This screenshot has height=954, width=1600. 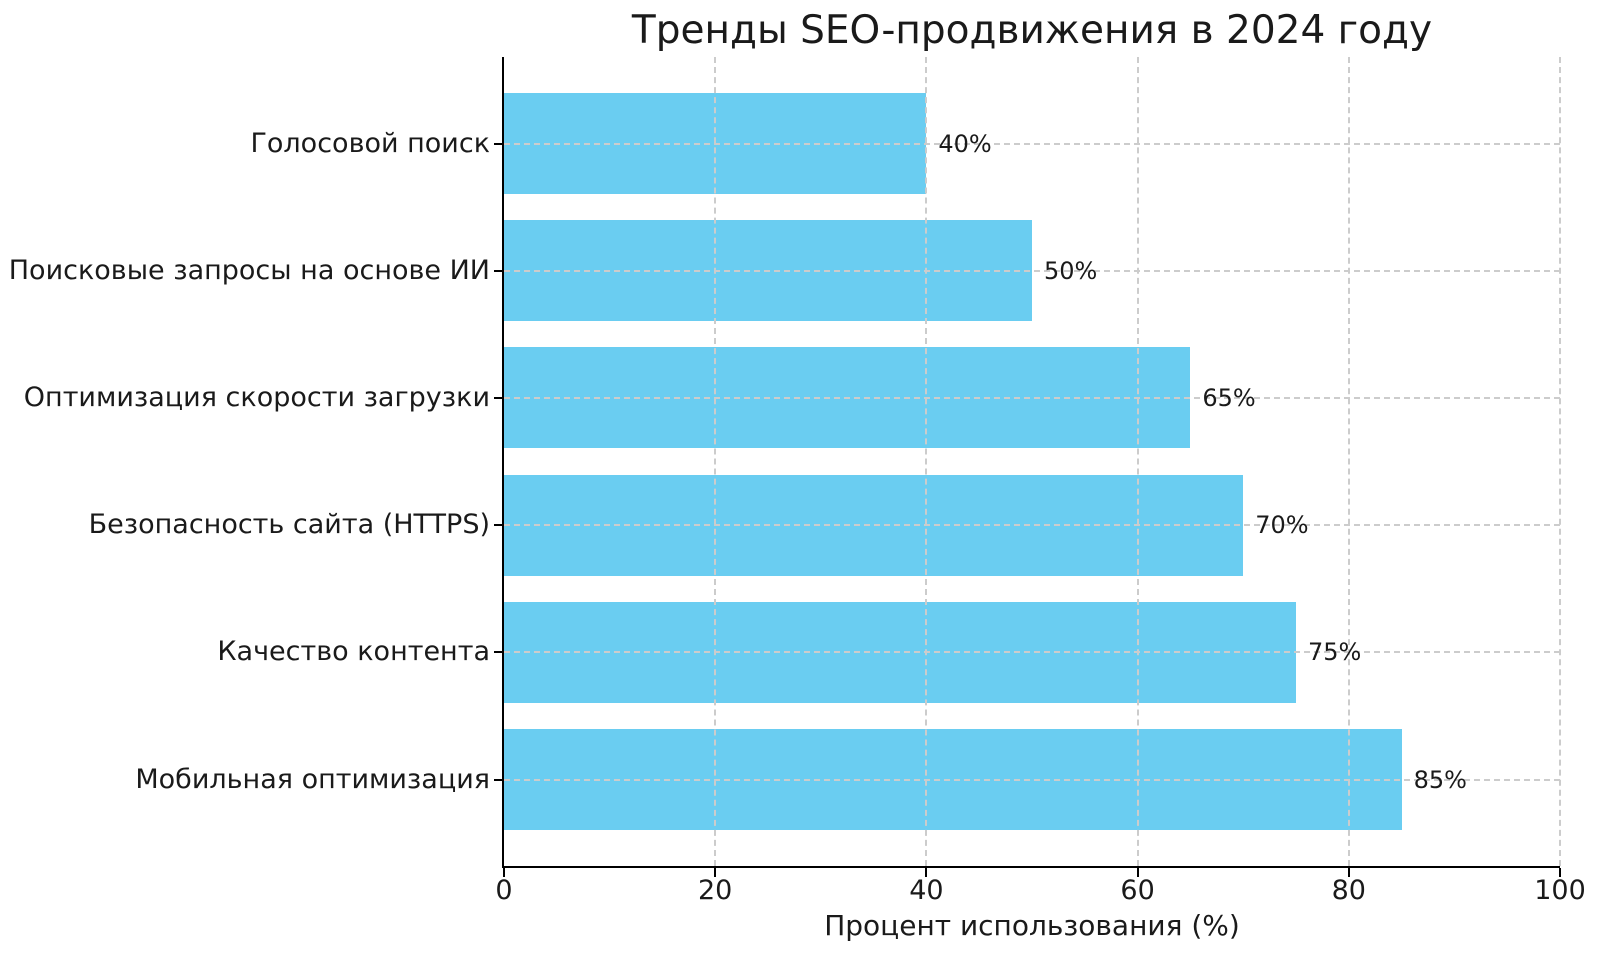 I want to click on bar-value-label: 40%, so click(x=965, y=143).